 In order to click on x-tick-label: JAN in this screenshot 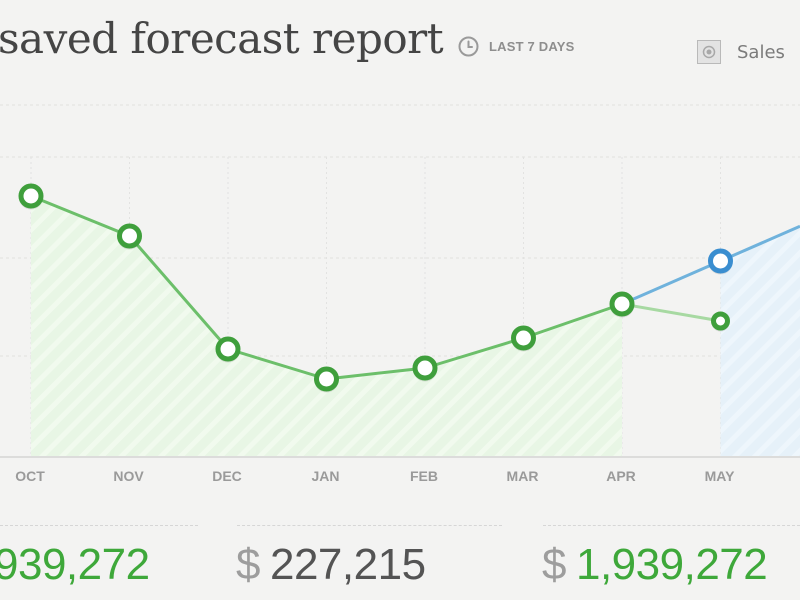, I will do `click(325, 476)`.